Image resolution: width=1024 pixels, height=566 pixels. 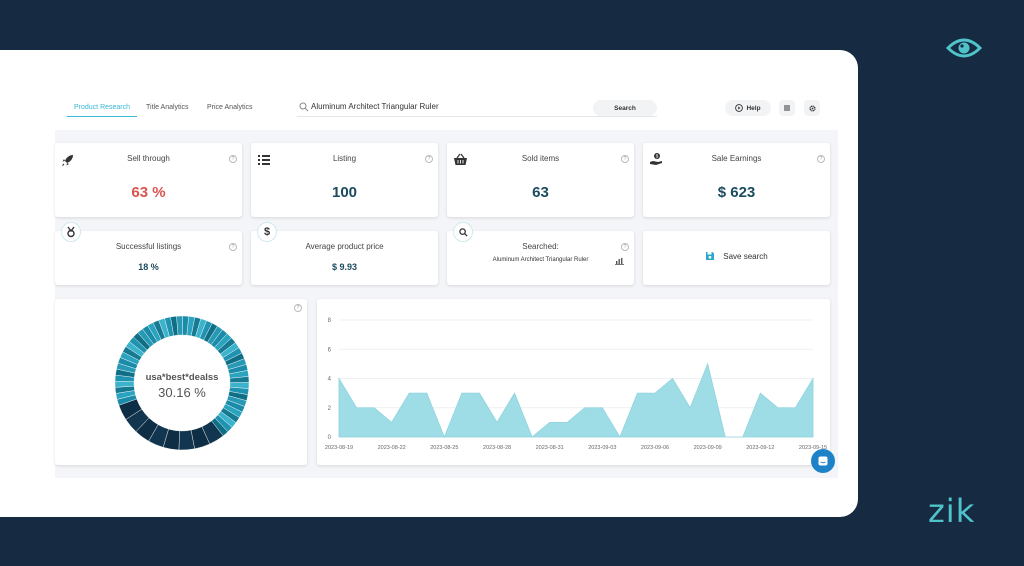 I want to click on x-tick-label: 2023-09-03, so click(x=602, y=448).